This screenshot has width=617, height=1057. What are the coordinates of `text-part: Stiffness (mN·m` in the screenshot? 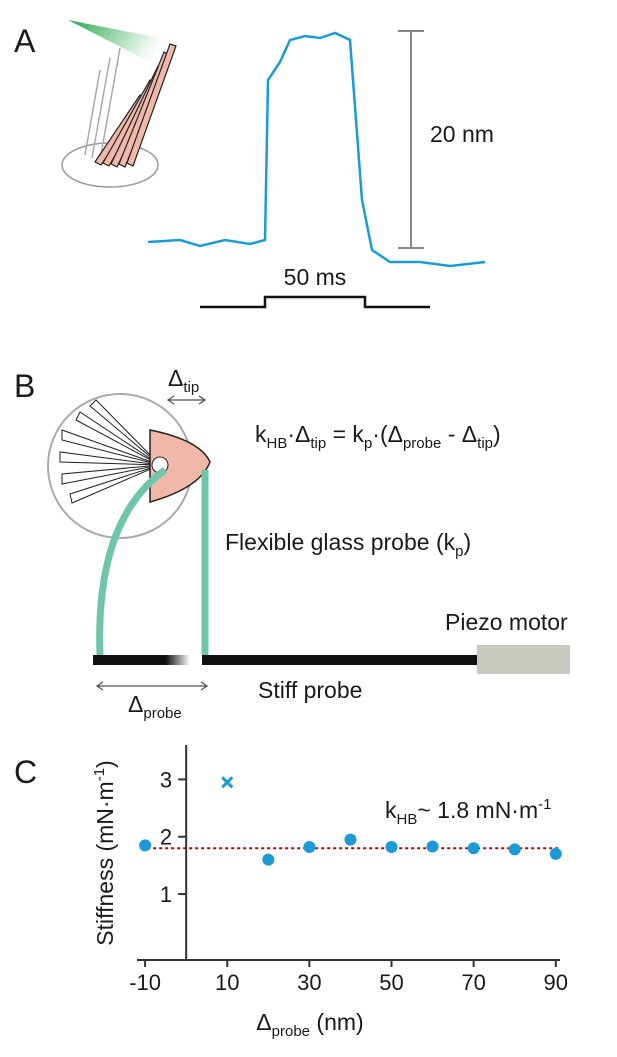 It's located at (105, 863).